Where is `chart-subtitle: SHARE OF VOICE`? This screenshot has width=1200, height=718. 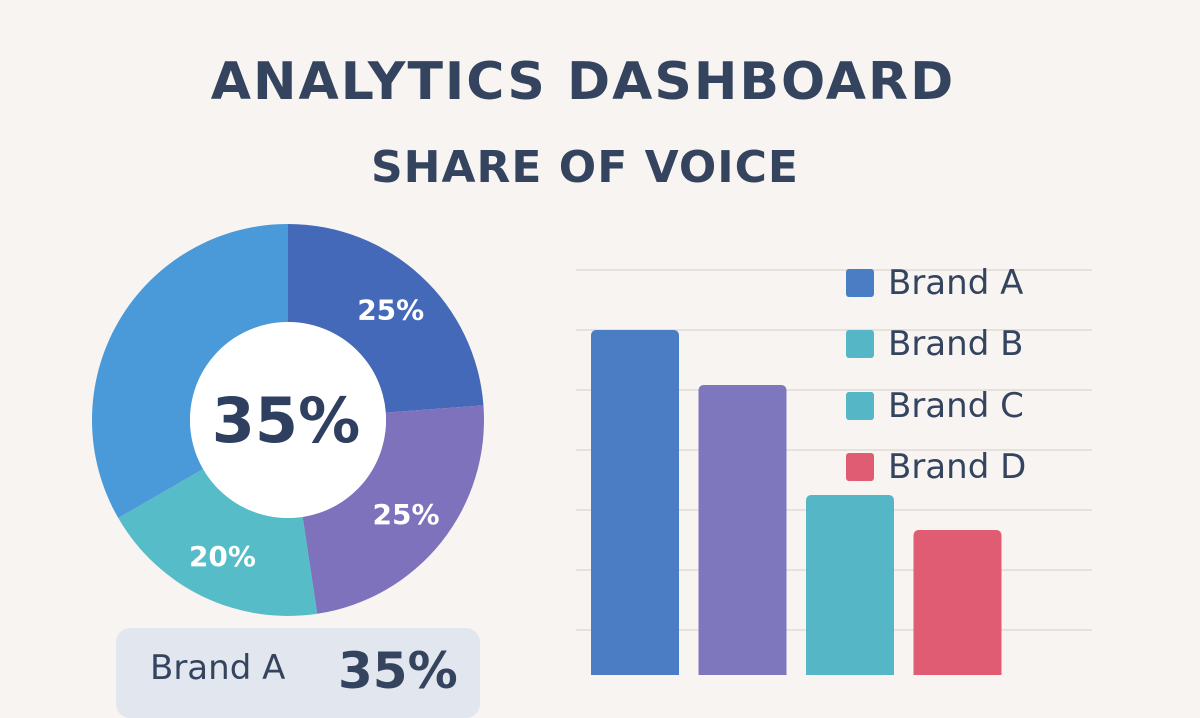
chart-subtitle: SHARE OF VOICE is located at coordinates (584, 167).